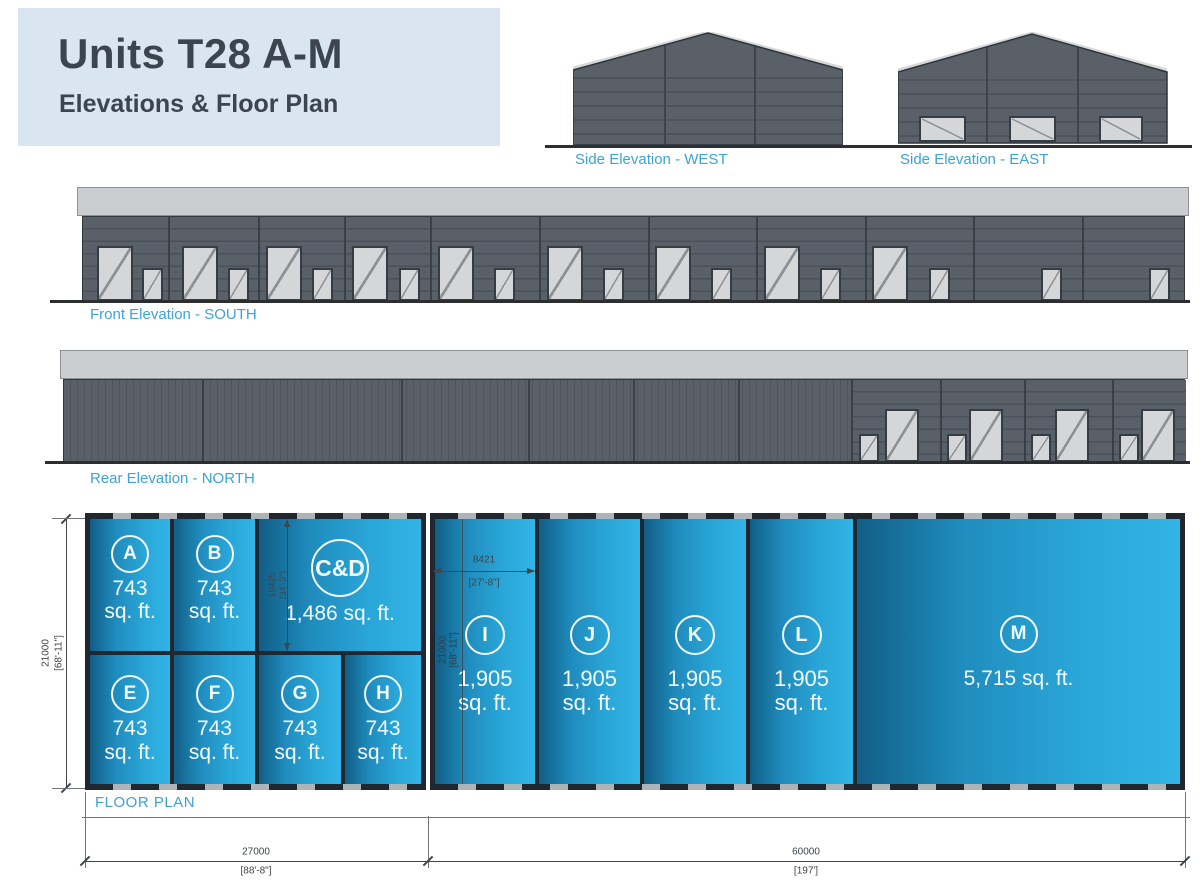 The width and height of the screenshot is (1200, 884). I want to click on unit-b-area: 743 sq. ft., so click(214, 600).